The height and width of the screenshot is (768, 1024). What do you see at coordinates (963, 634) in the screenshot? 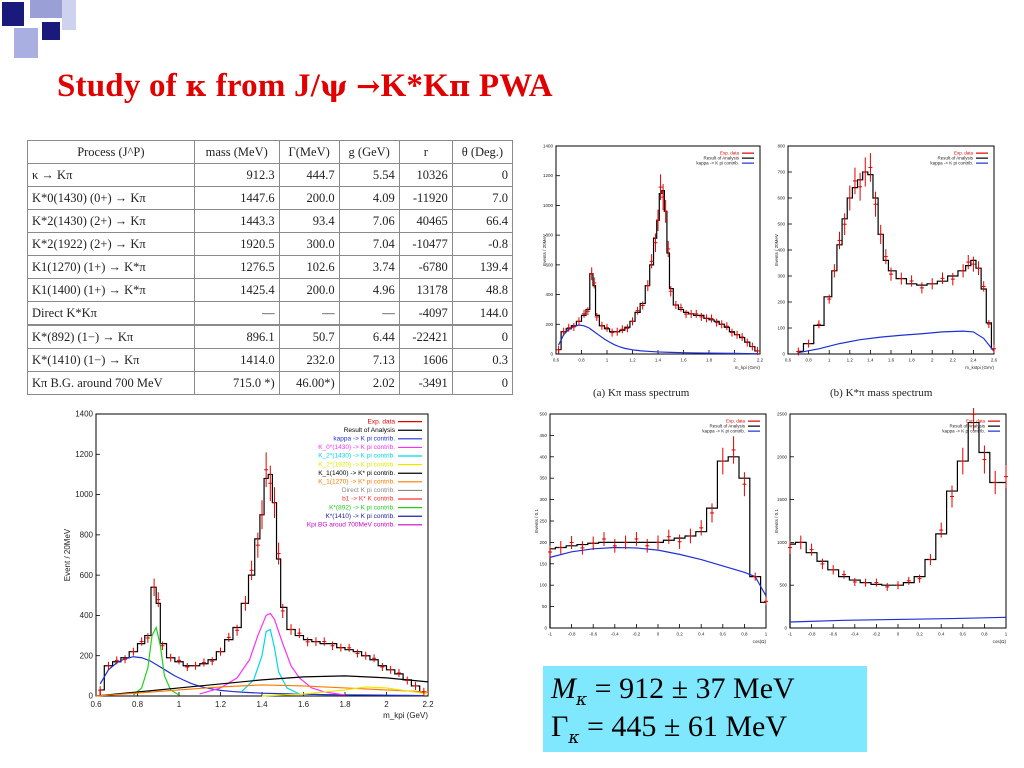
I see `x-tick-label: 0.6` at bounding box center [963, 634].